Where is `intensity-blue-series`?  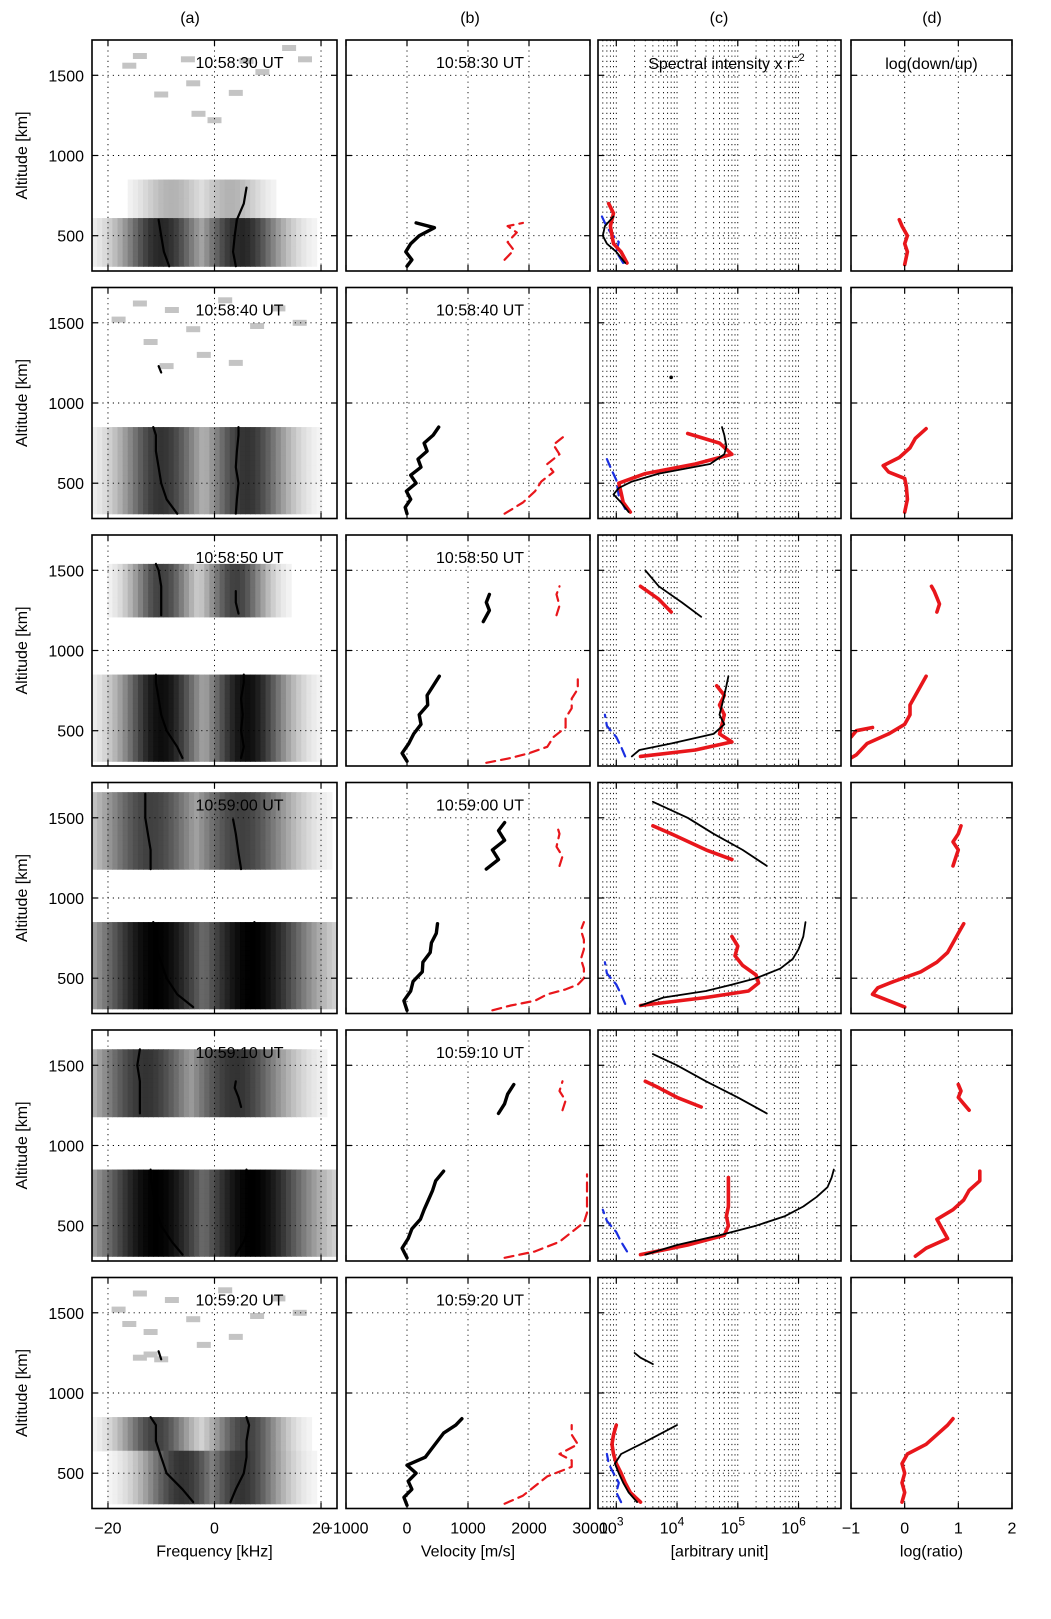 intensity-blue-series is located at coordinates (615, 735).